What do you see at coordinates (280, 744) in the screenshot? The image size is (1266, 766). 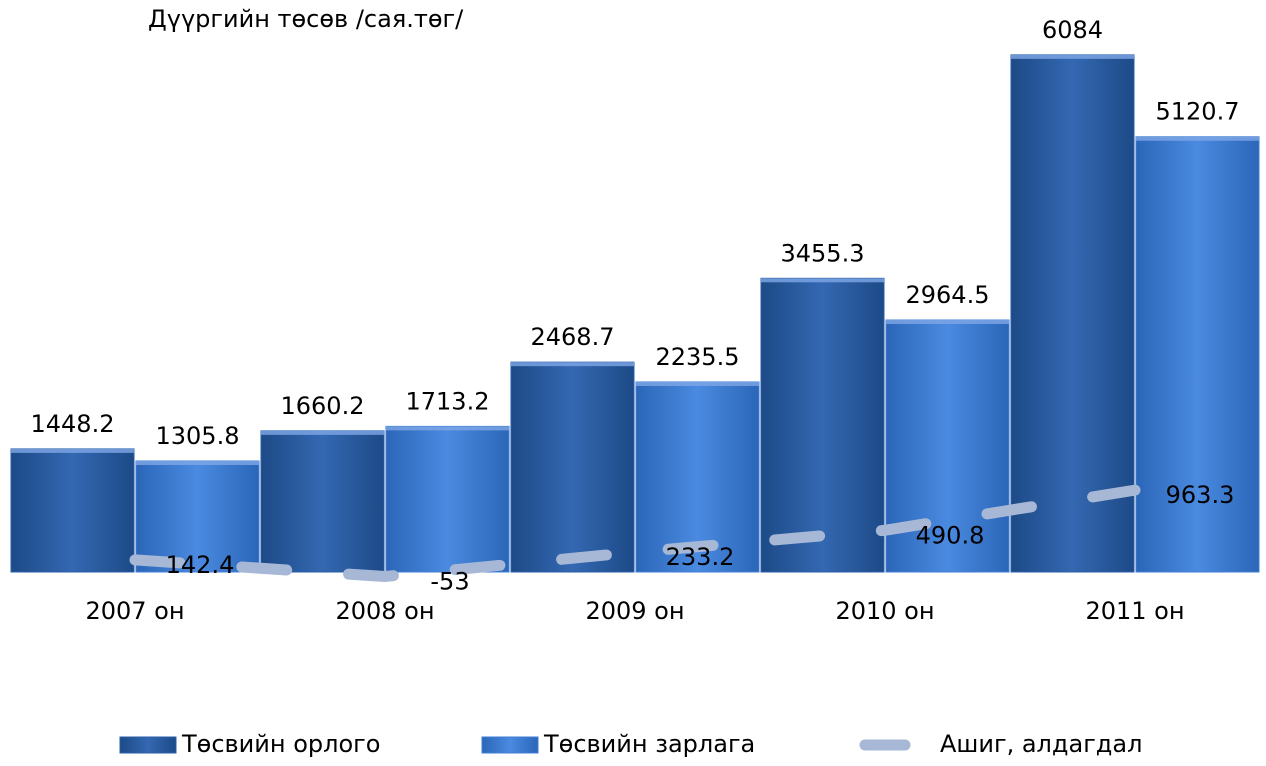 I see `legend-label: Төсвийн орлого` at bounding box center [280, 744].